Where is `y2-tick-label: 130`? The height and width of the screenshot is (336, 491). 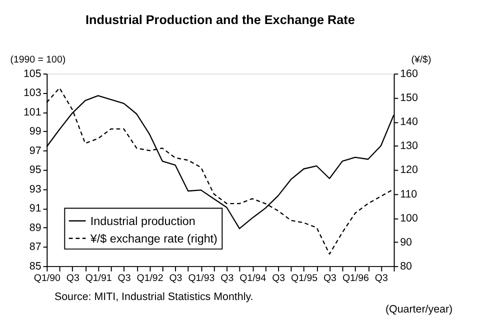 y2-tick-label: 130 is located at coordinates (409, 146).